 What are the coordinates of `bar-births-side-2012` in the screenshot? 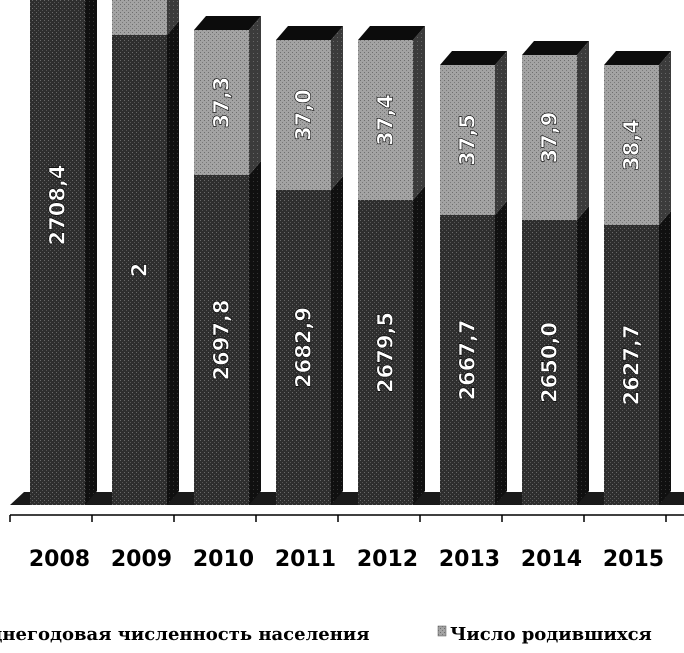 It's located at (419, 113).